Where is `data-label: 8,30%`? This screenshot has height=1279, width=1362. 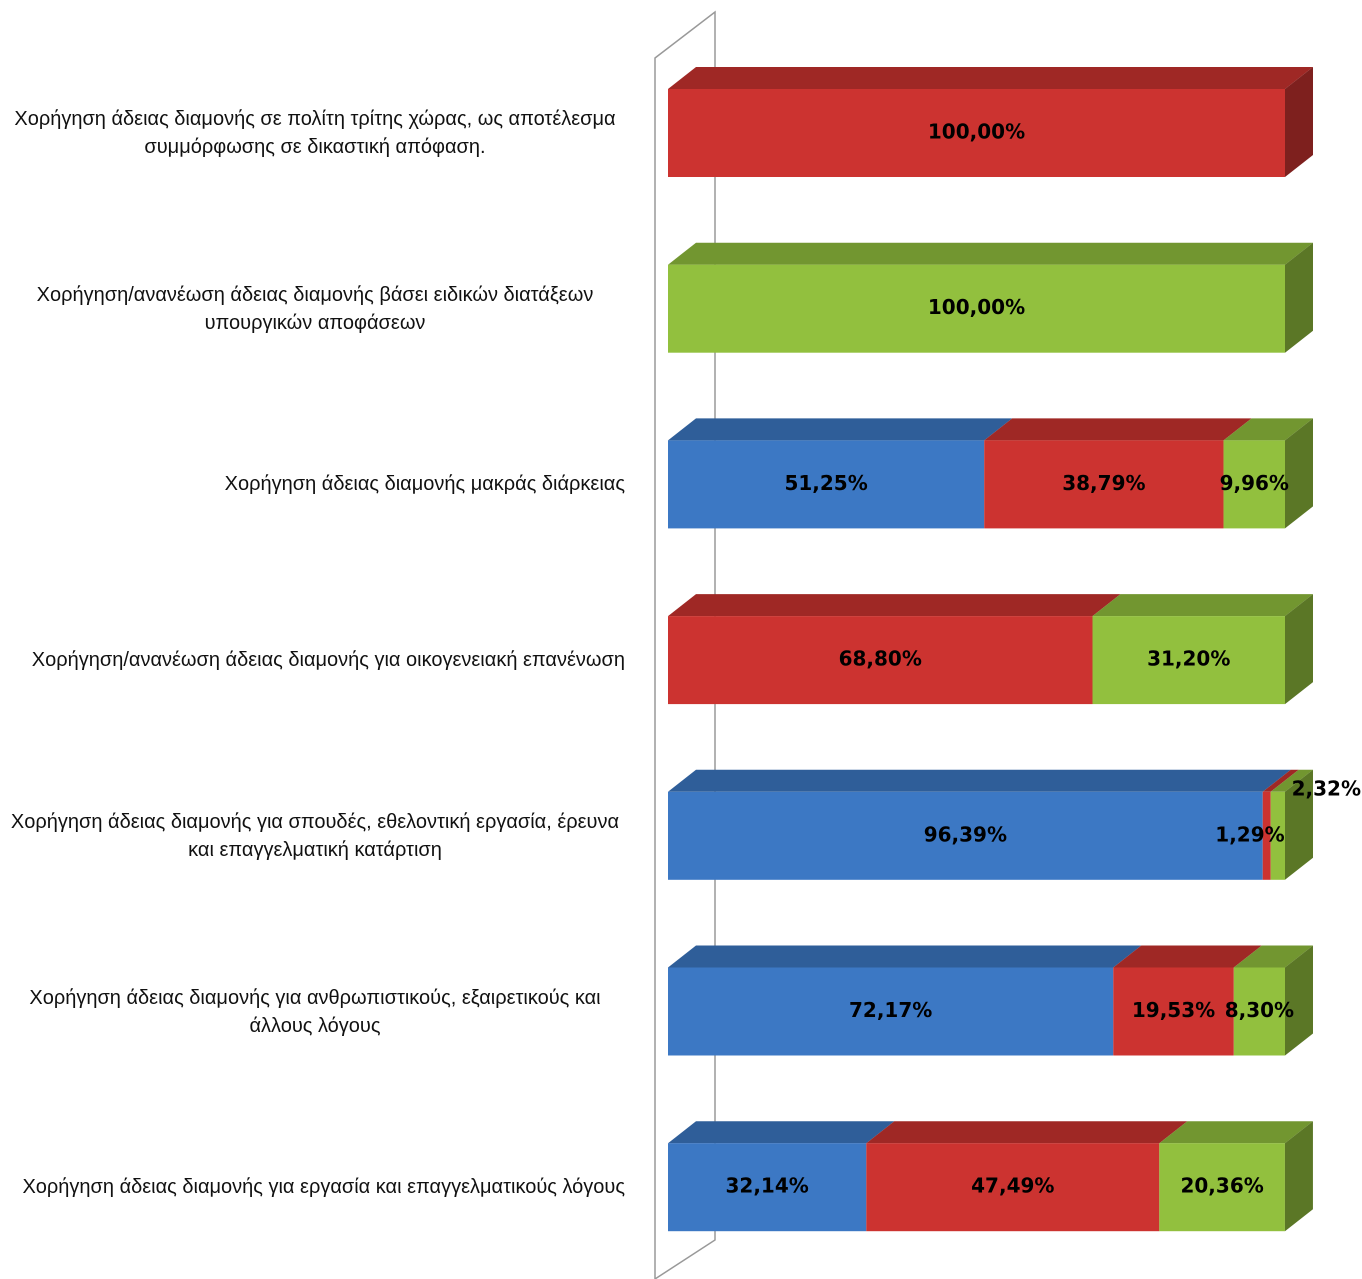
data-label: 8,30% is located at coordinates (1259, 1010).